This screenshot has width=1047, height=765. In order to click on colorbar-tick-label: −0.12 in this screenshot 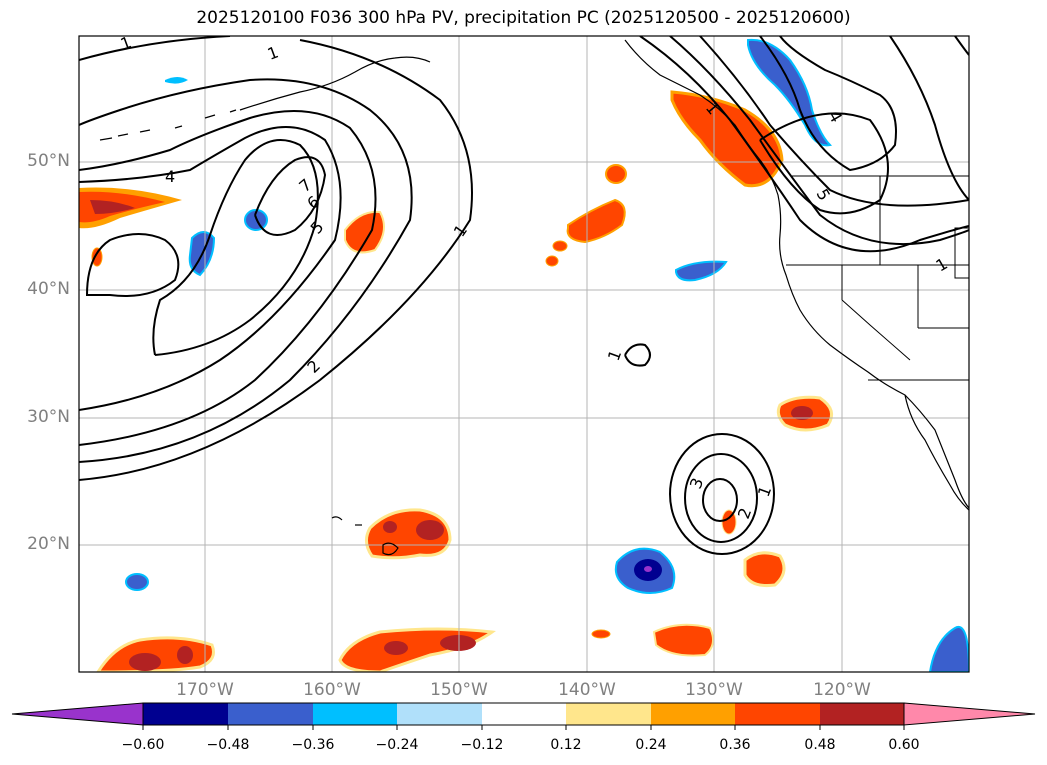, I will do `click(482, 745)`.